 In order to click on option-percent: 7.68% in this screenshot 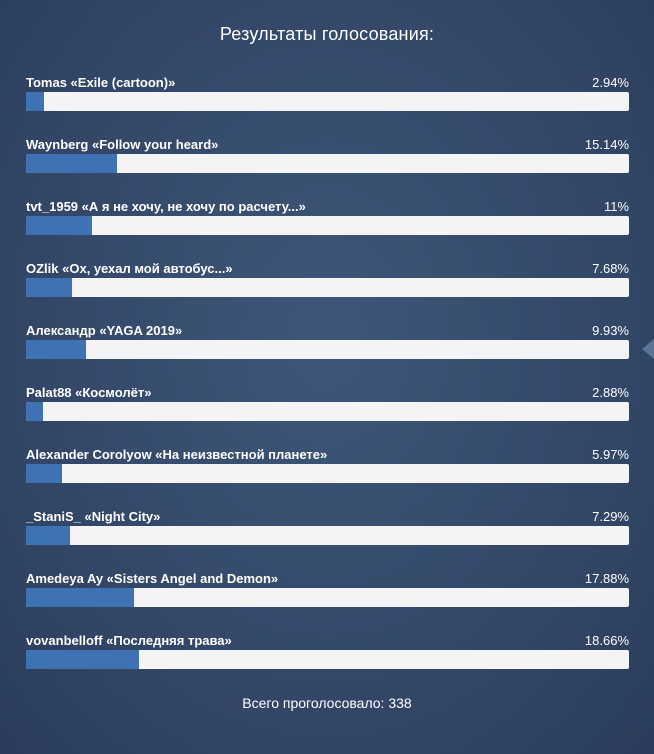, I will do `click(610, 268)`.